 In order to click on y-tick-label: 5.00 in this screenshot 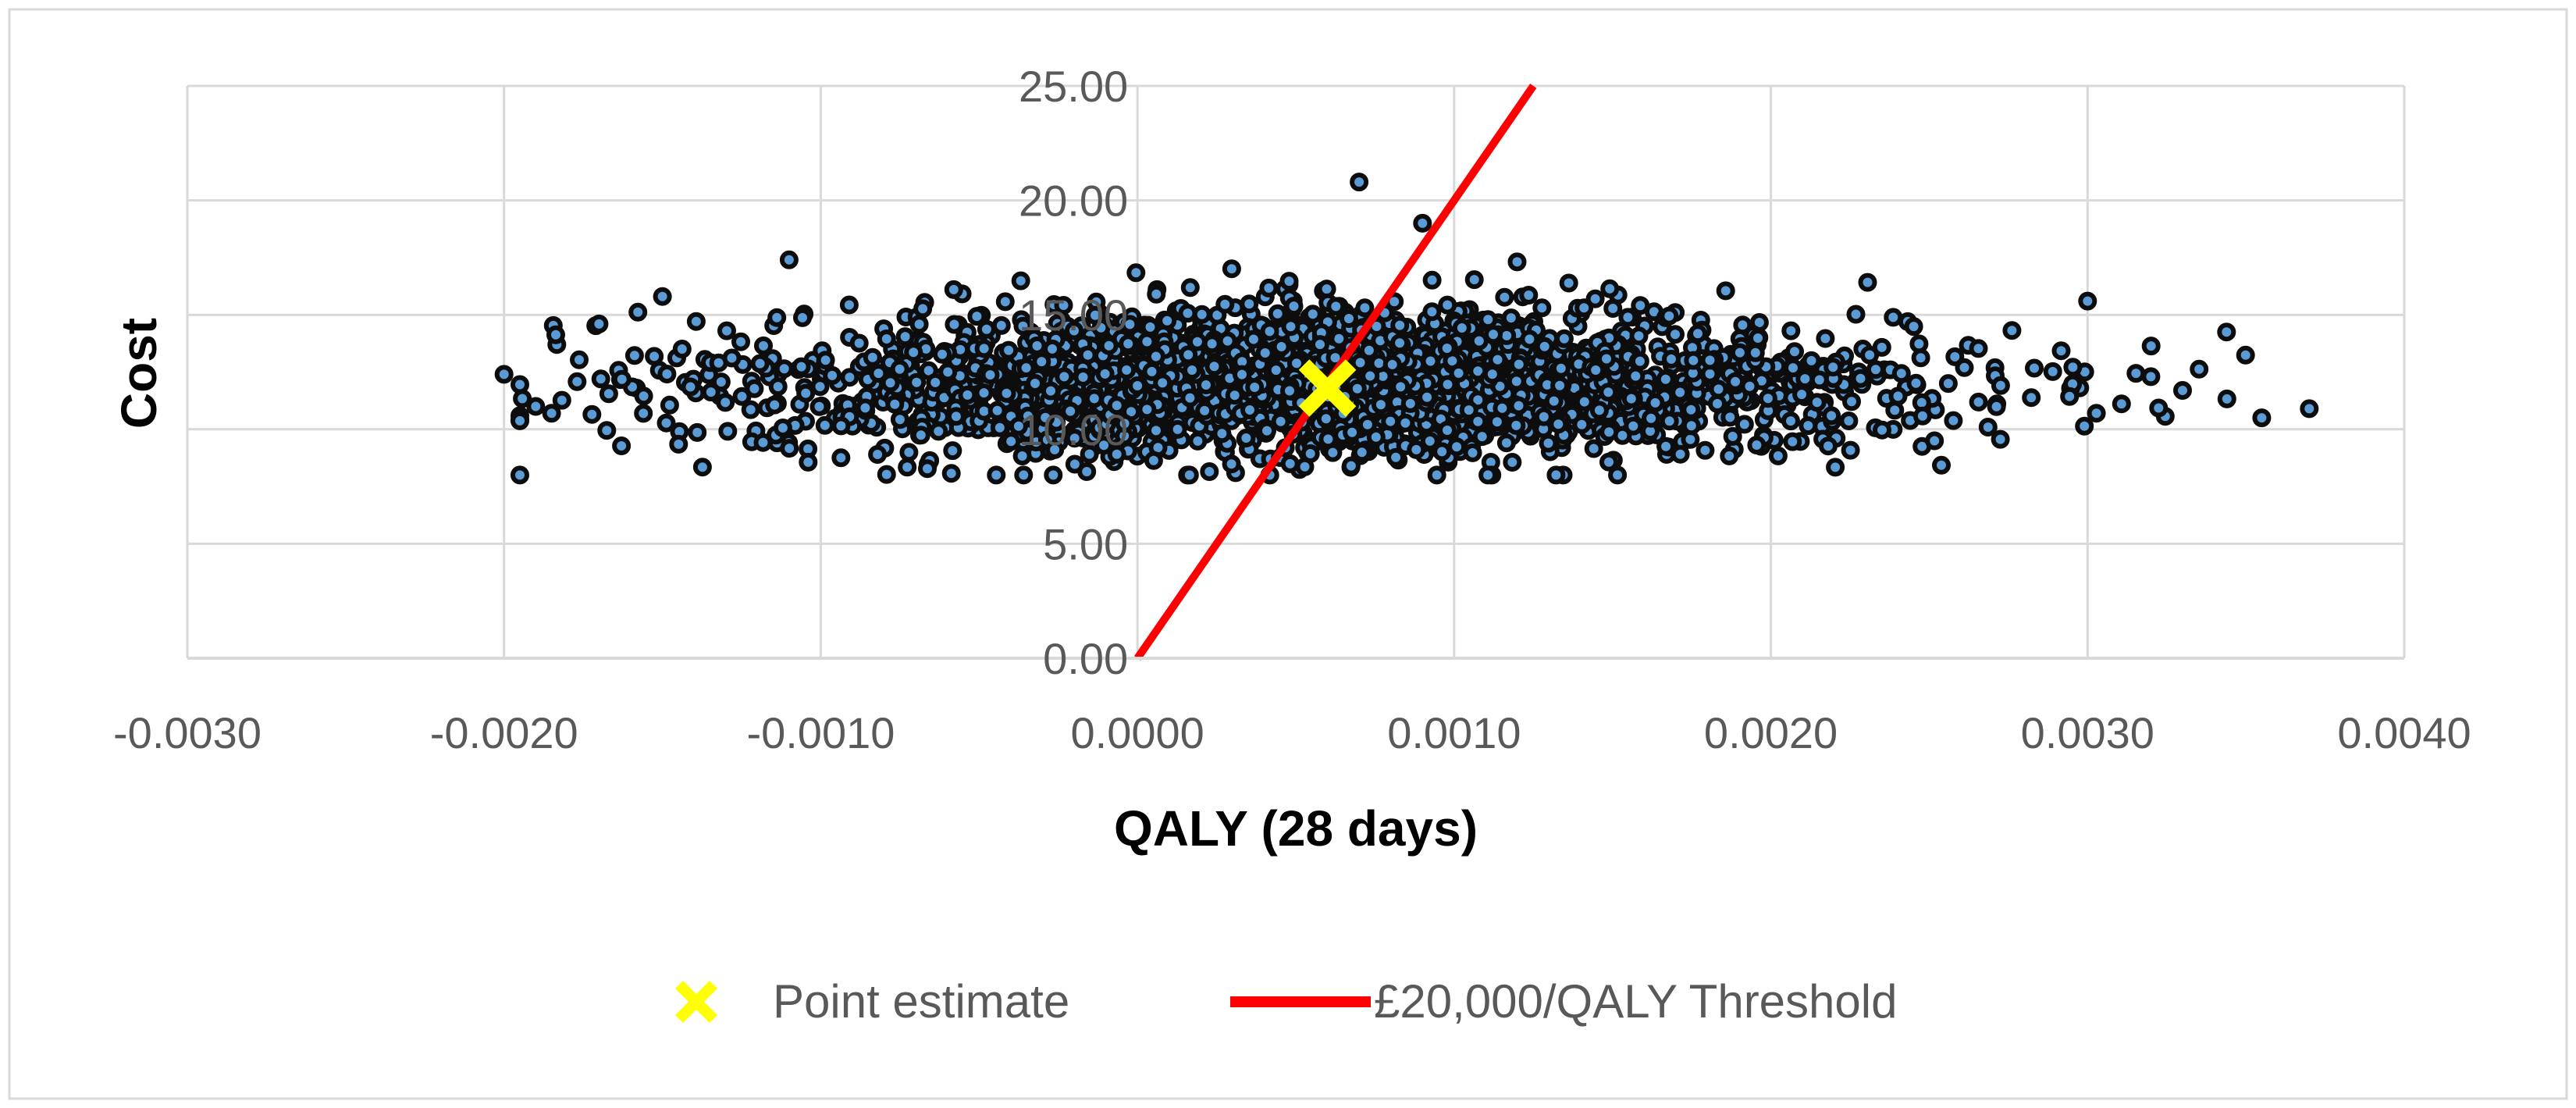, I will do `click(1085, 543)`.